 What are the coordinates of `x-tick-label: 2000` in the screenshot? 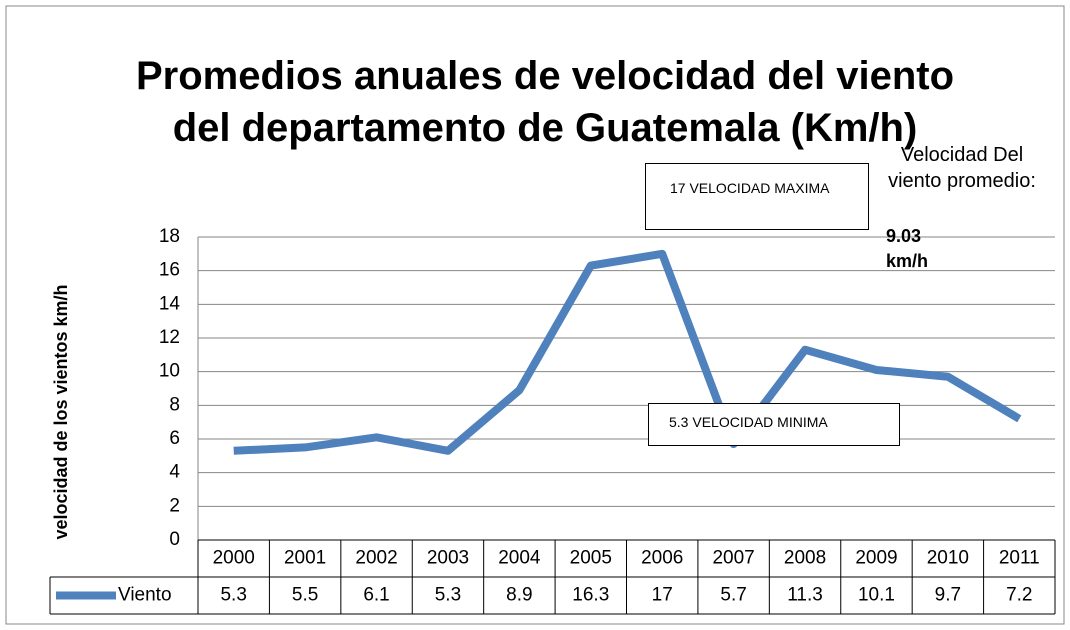 It's located at (234, 558).